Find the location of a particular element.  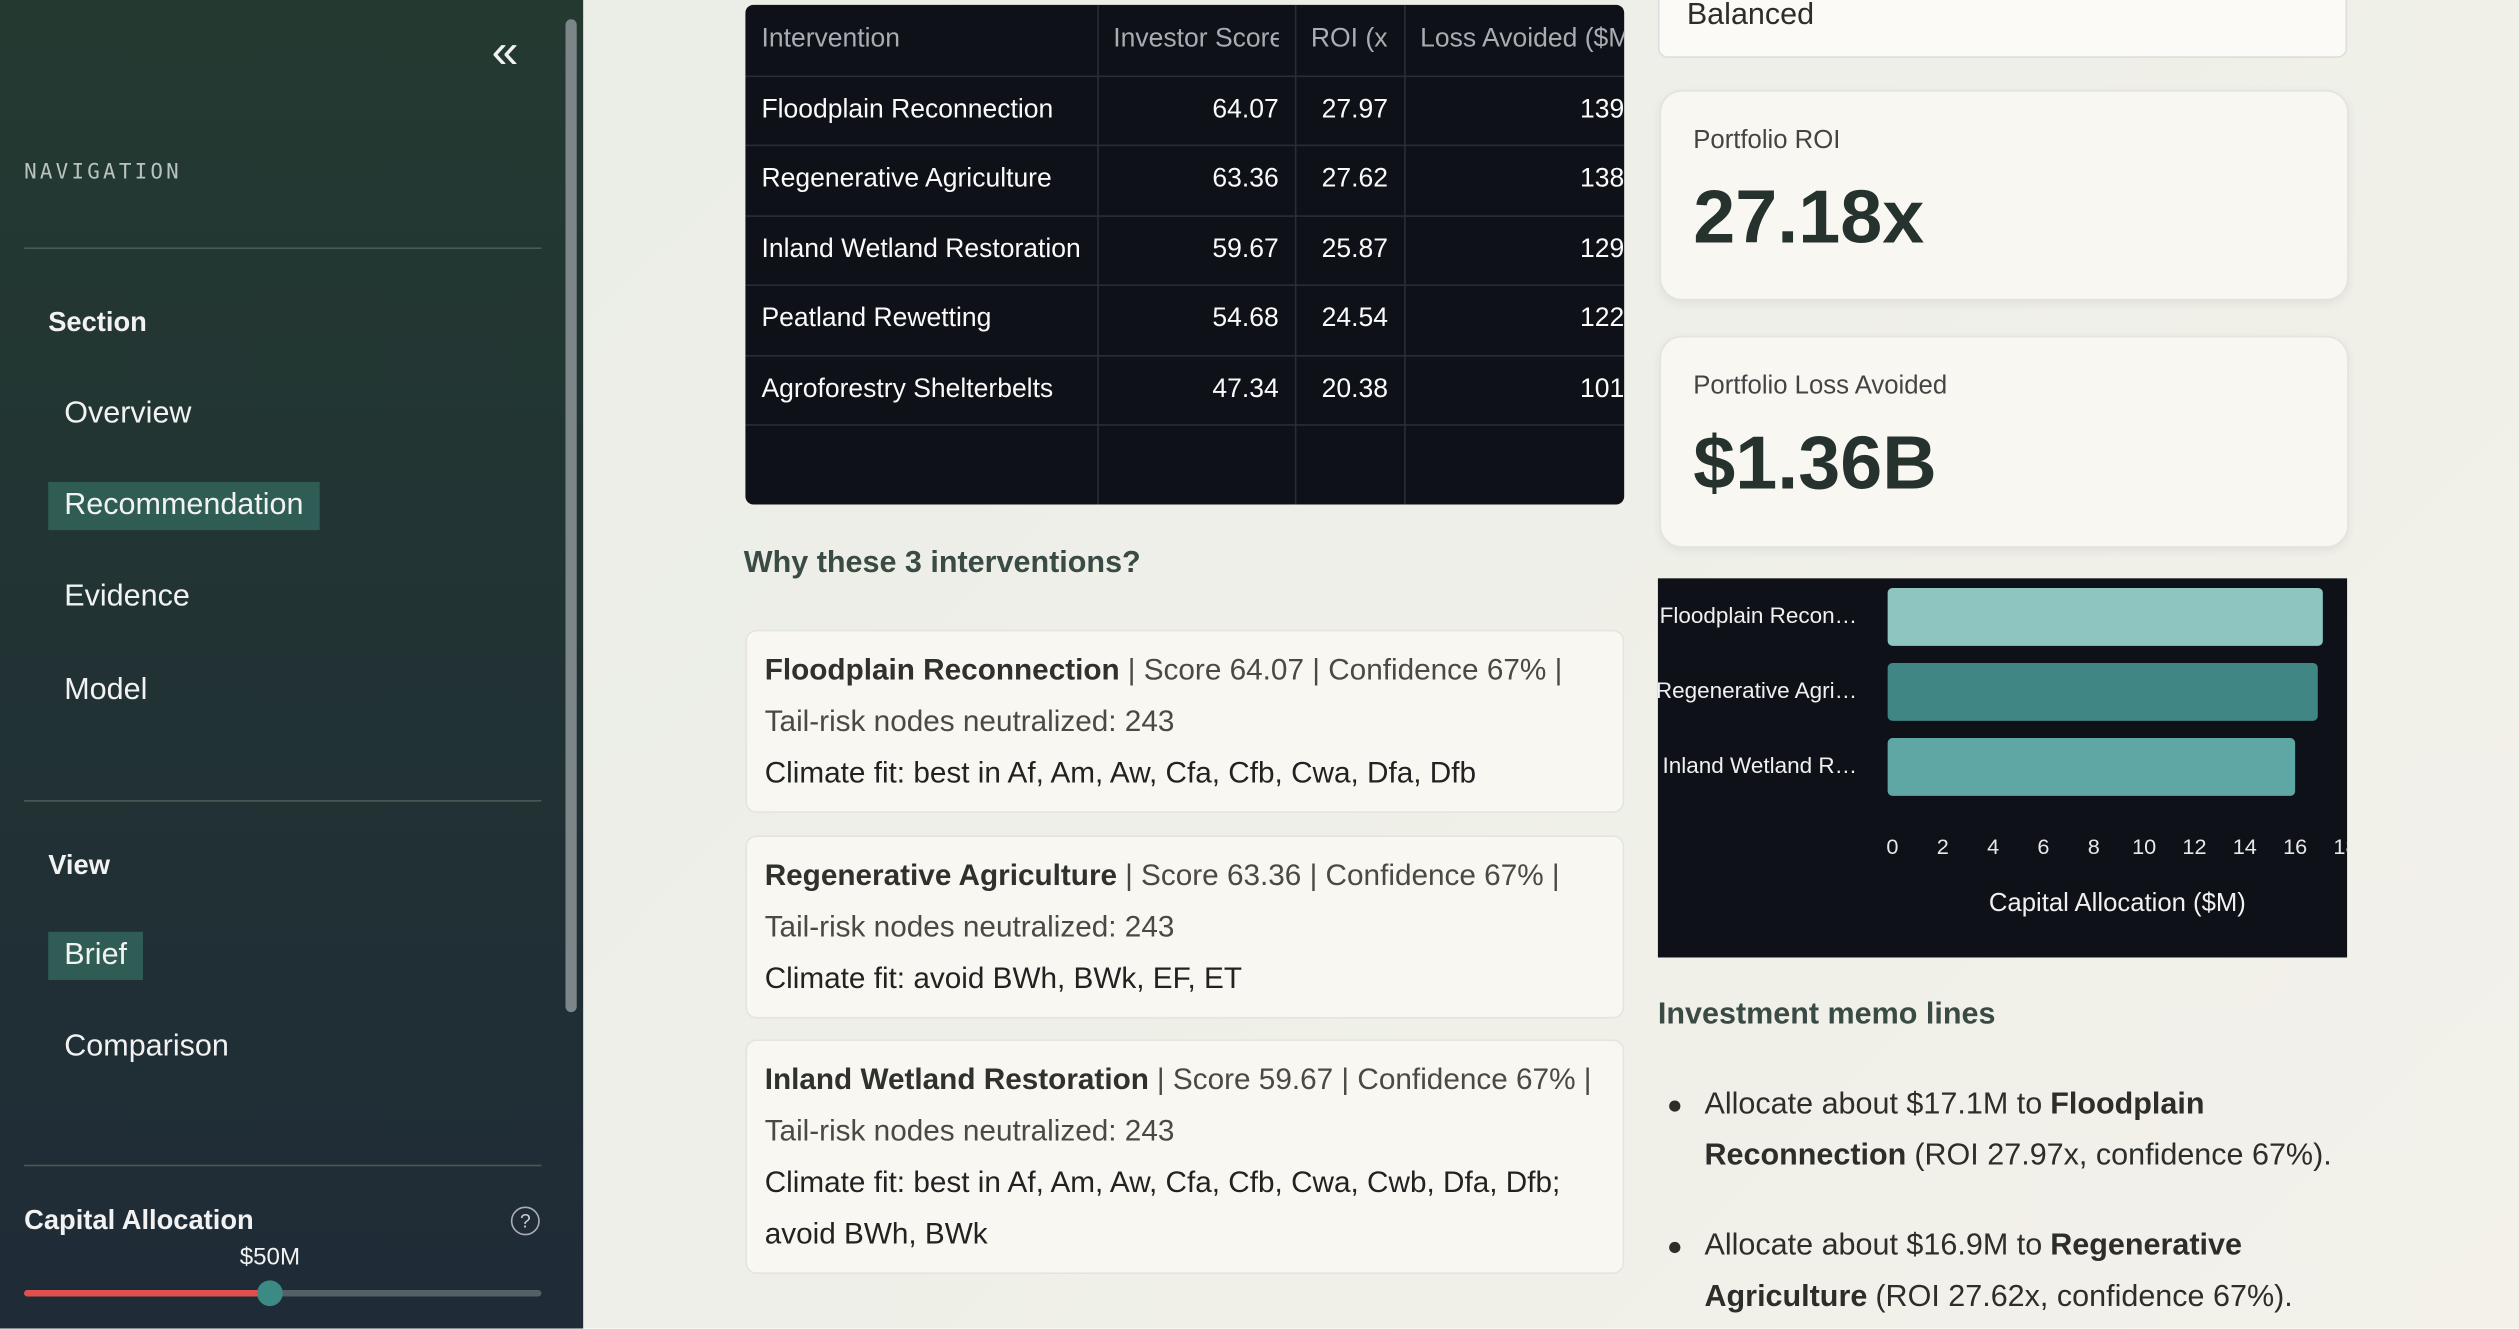

x-tick-label: 2 is located at coordinates (1943, 846).